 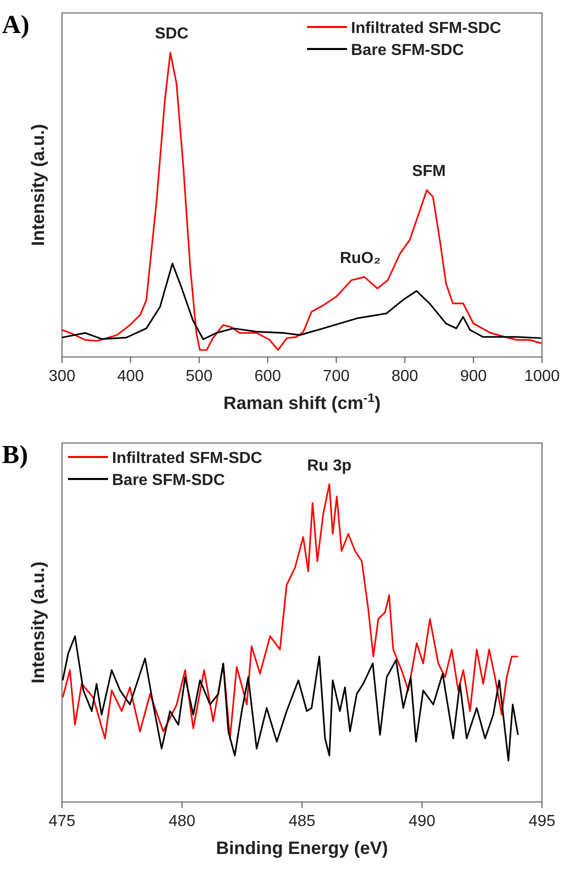 What do you see at coordinates (429, 171) in the screenshot?
I see `annotation: SFM` at bounding box center [429, 171].